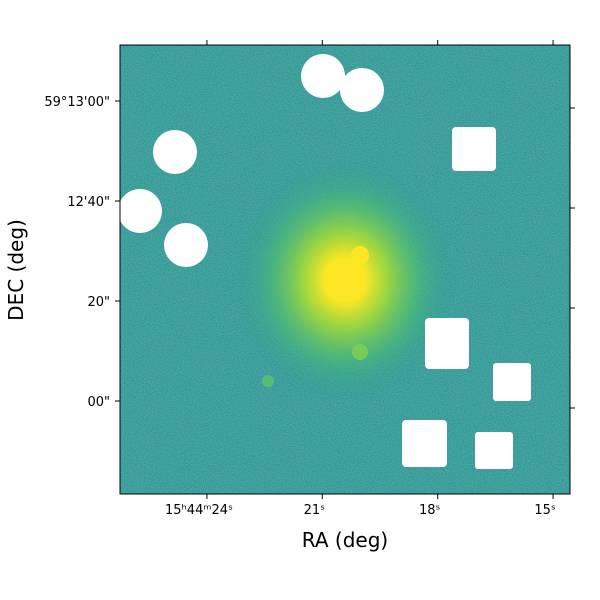 Image resolution: width=600 pixels, height=600 pixels. I want to click on y-tick-label: 20", so click(98, 302).